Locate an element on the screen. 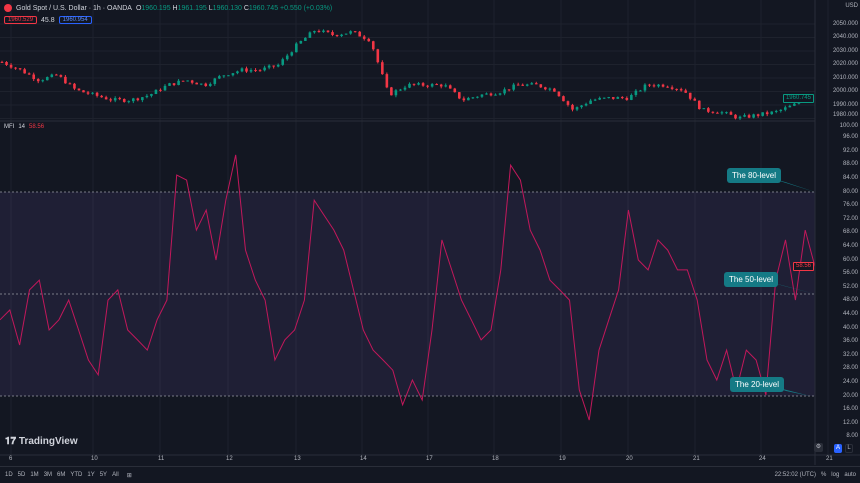 This screenshot has width=860, height=483. range-all: All is located at coordinates (115, 475).